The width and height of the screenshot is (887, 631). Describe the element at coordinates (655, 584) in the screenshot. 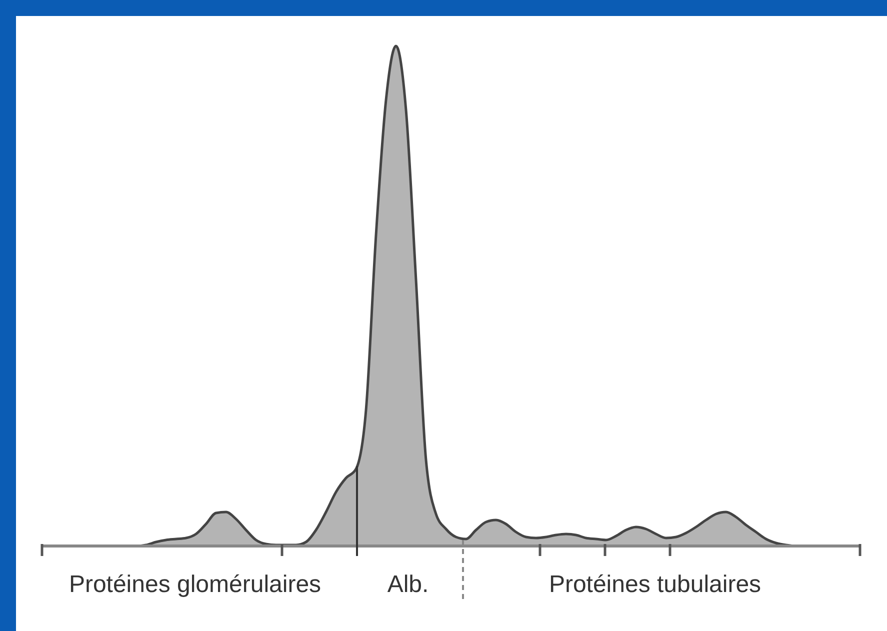

I see `text: Protéines tubulaires` at that location.